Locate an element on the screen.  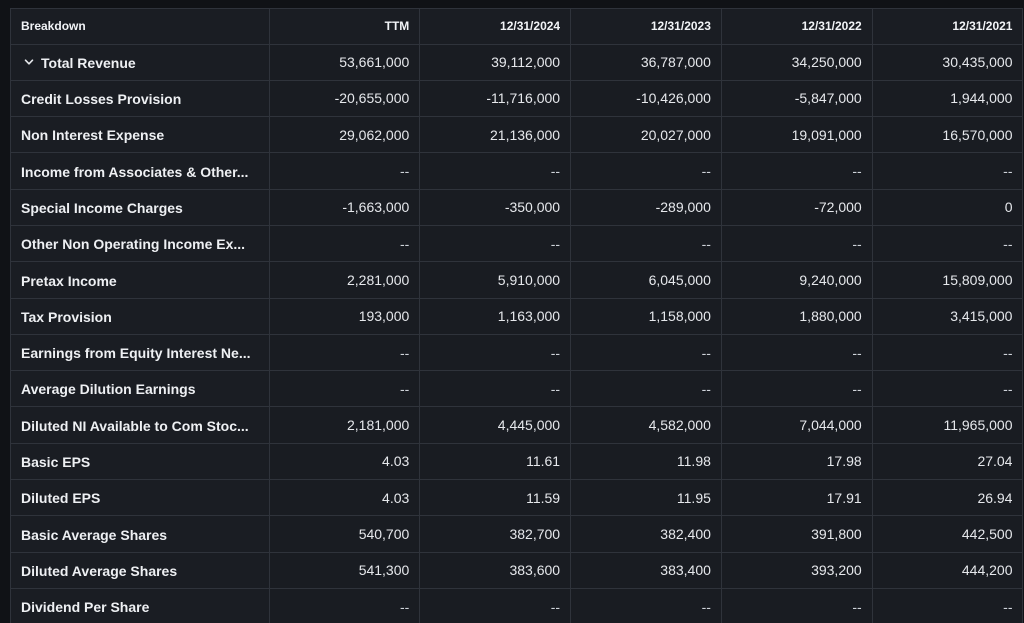
value-cell: 1,944,000 is located at coordinates (947, 99).